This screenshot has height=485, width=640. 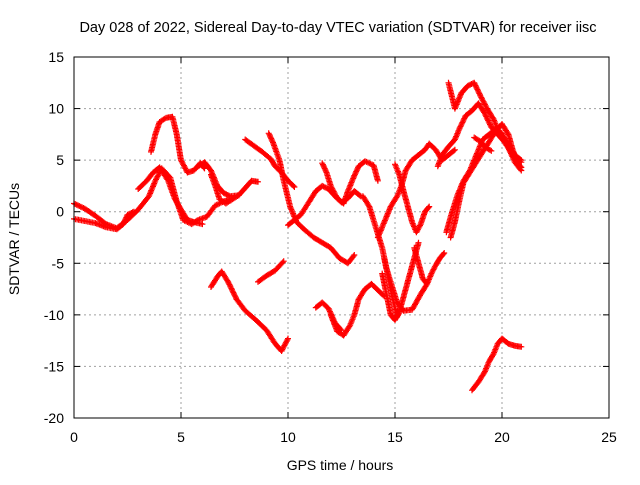 I want to click on x-tick-label: 15, so click(x=395, y=437).